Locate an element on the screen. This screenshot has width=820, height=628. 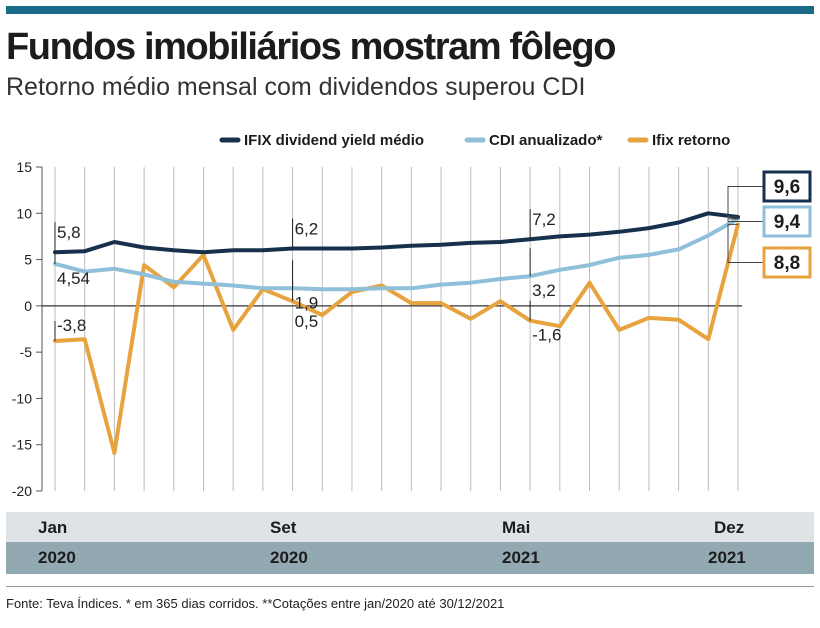
x-label-month: Mai is located at coordinates (516, 527).